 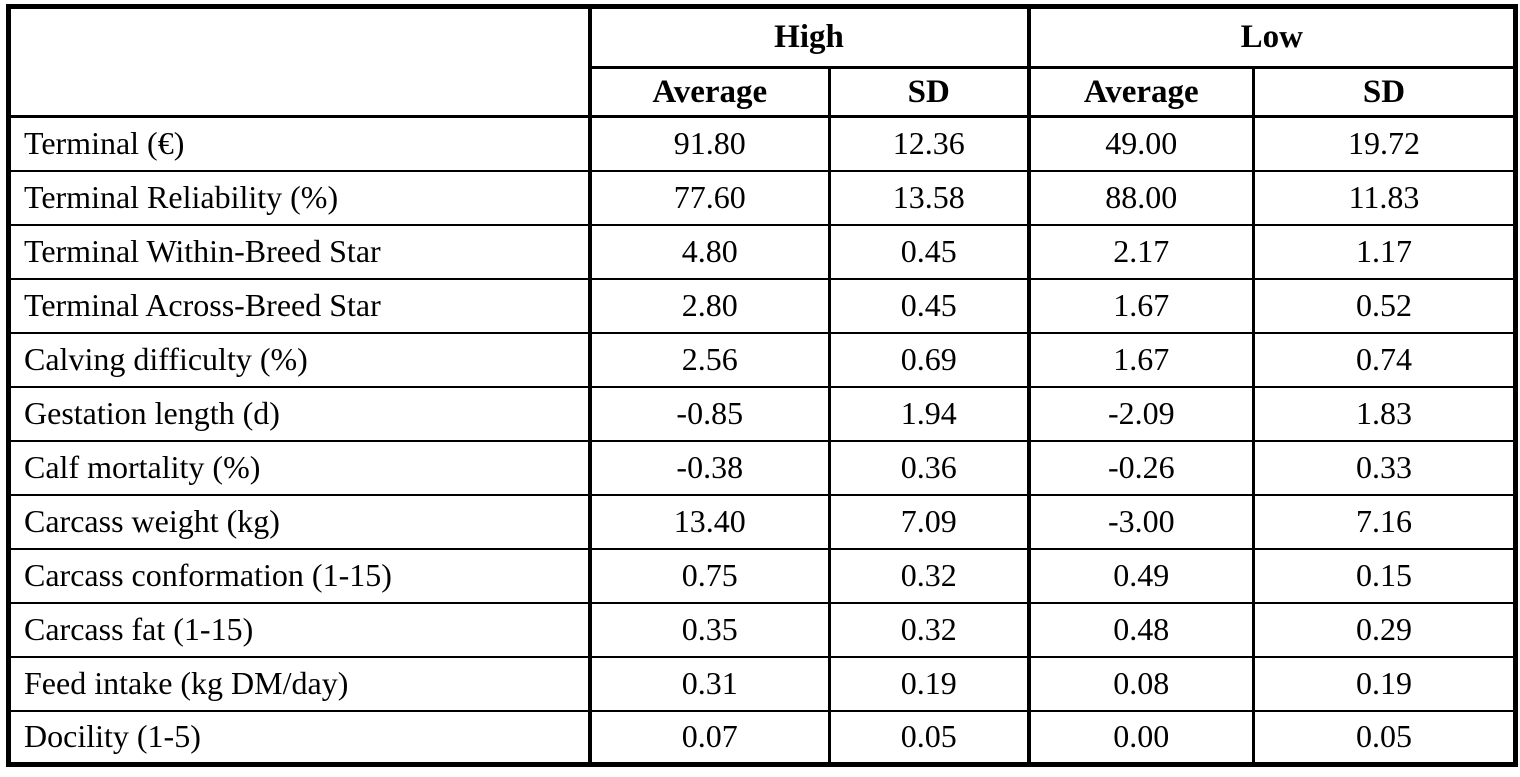 What do you see at coordinates (299, 629) in the screenshot?
I see `row-label: Carcass fat (1-15)` at bounding box center [299, 629].